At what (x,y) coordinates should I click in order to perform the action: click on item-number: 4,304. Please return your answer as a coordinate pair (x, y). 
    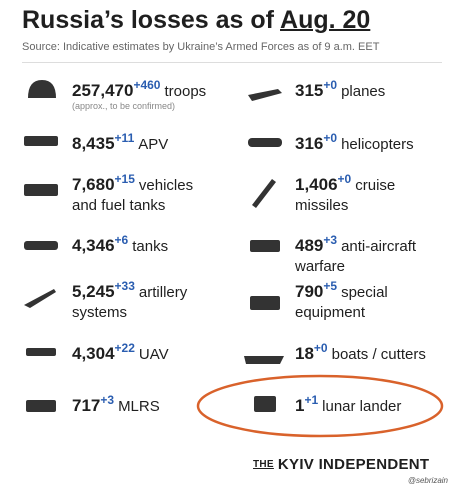
    Looking at the image, I should click on (93, 353).